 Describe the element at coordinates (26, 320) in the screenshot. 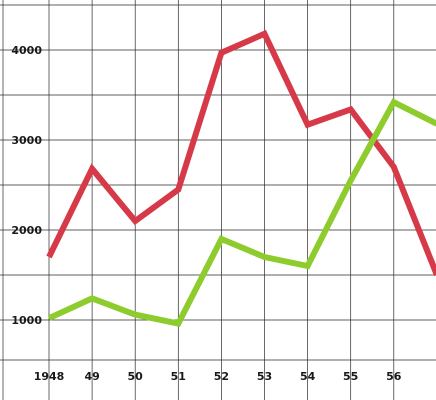

I see `y-tick-label: 1000` at that location.